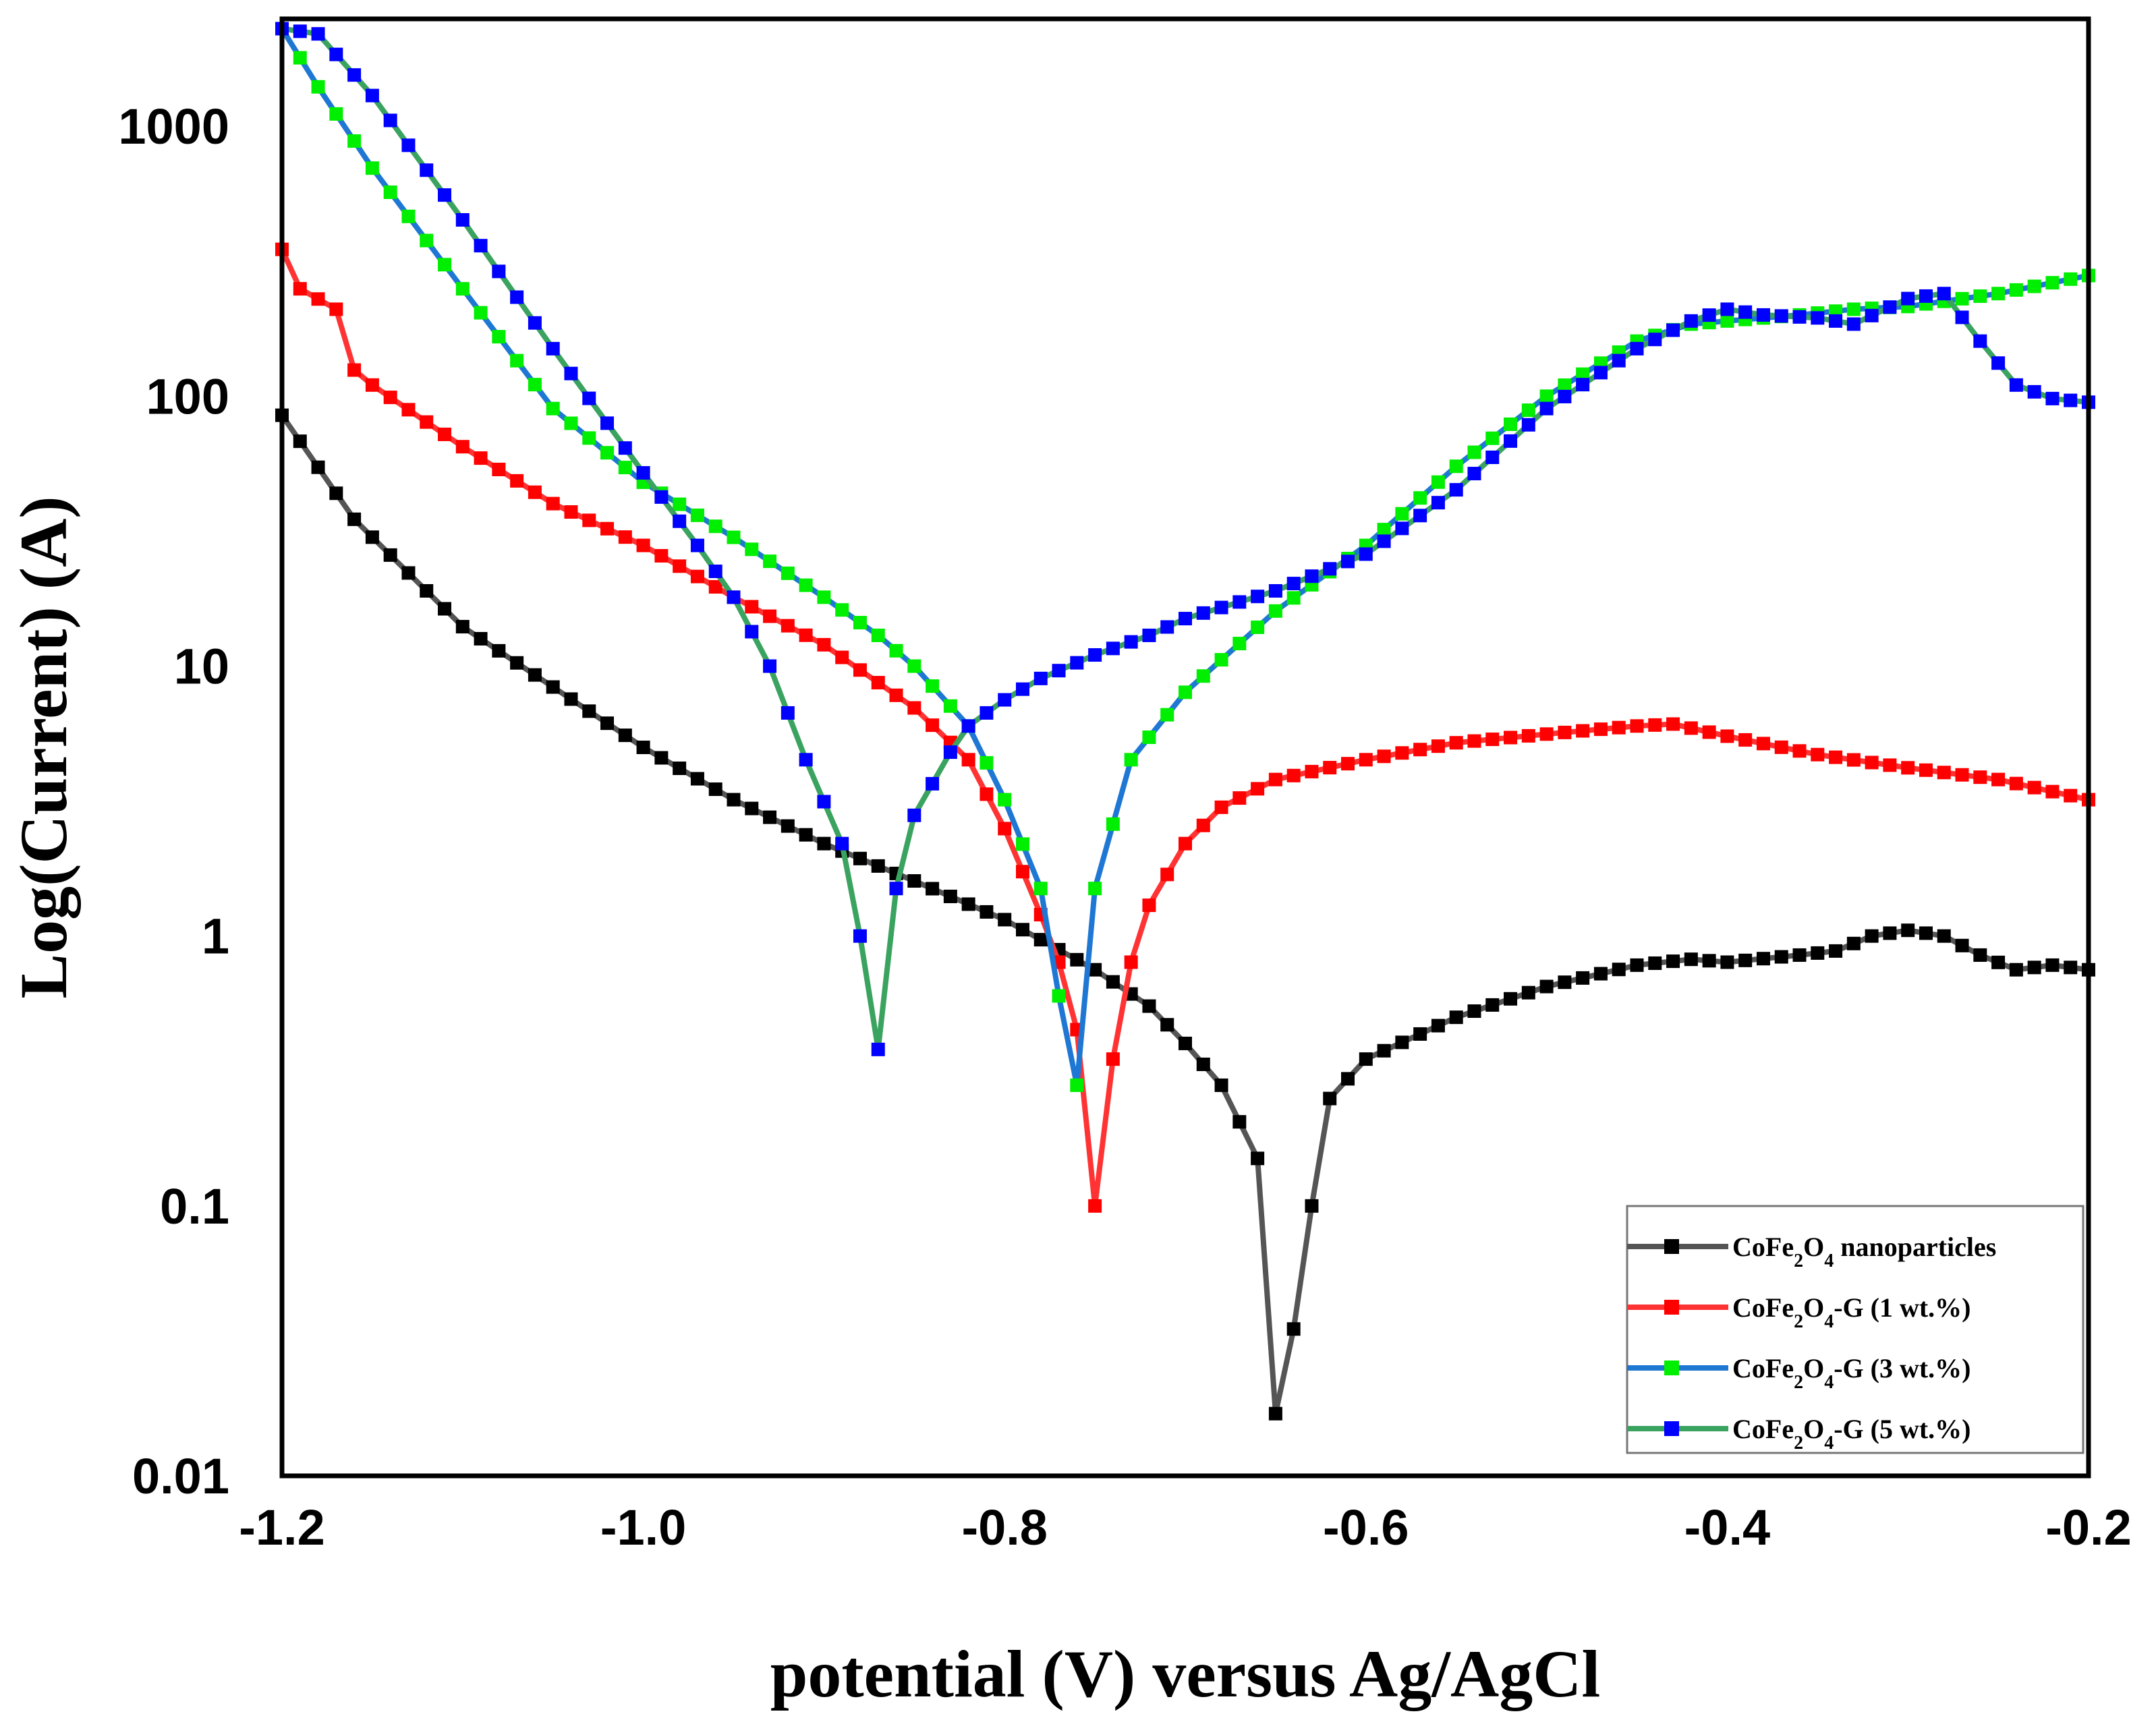 This screenshot has height=1718, width=2156. Describe the element at coordinates (43, 747) in the screenshot. I see `y-axis-title: Log(Current) (A)` at that location.